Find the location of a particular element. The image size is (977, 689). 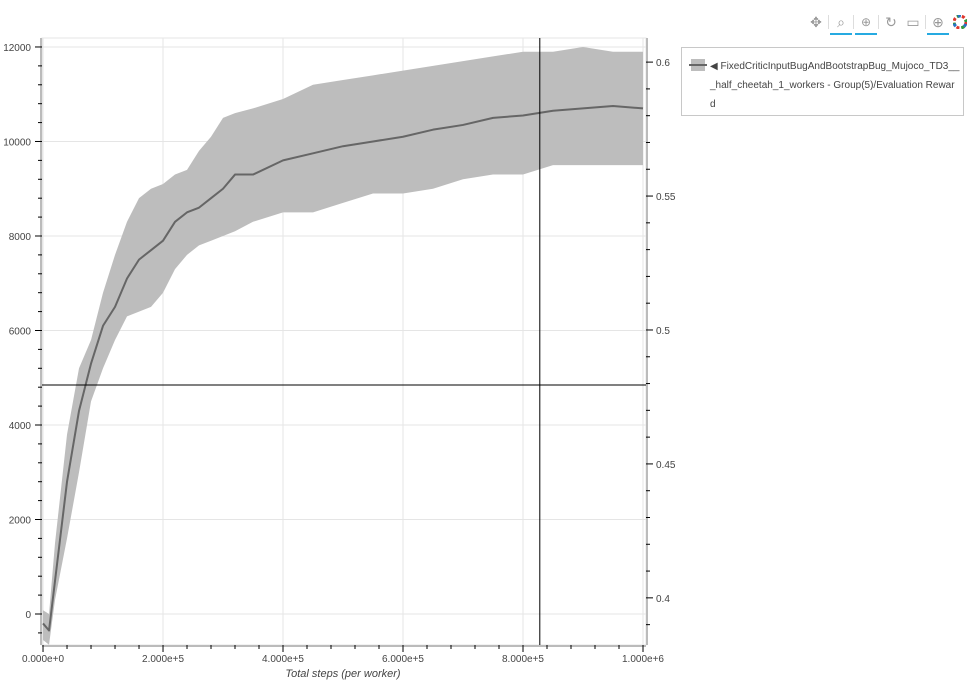

move-icon: ✥ is located at coordinates (816, 21).